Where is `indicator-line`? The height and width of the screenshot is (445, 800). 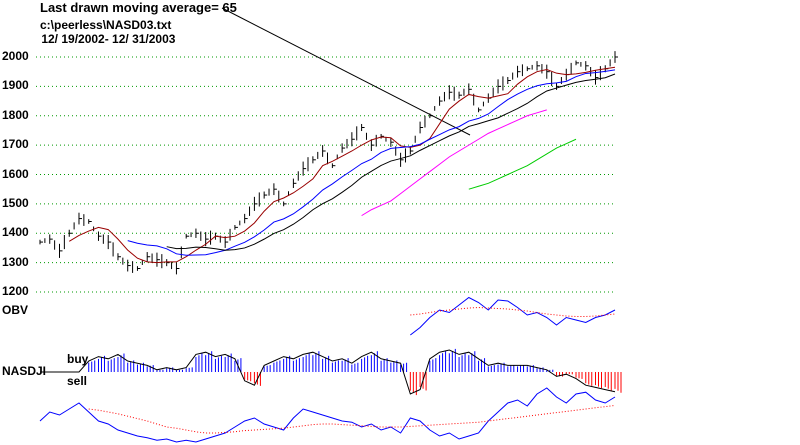
indicator-line is located at coordinates (328, 372).